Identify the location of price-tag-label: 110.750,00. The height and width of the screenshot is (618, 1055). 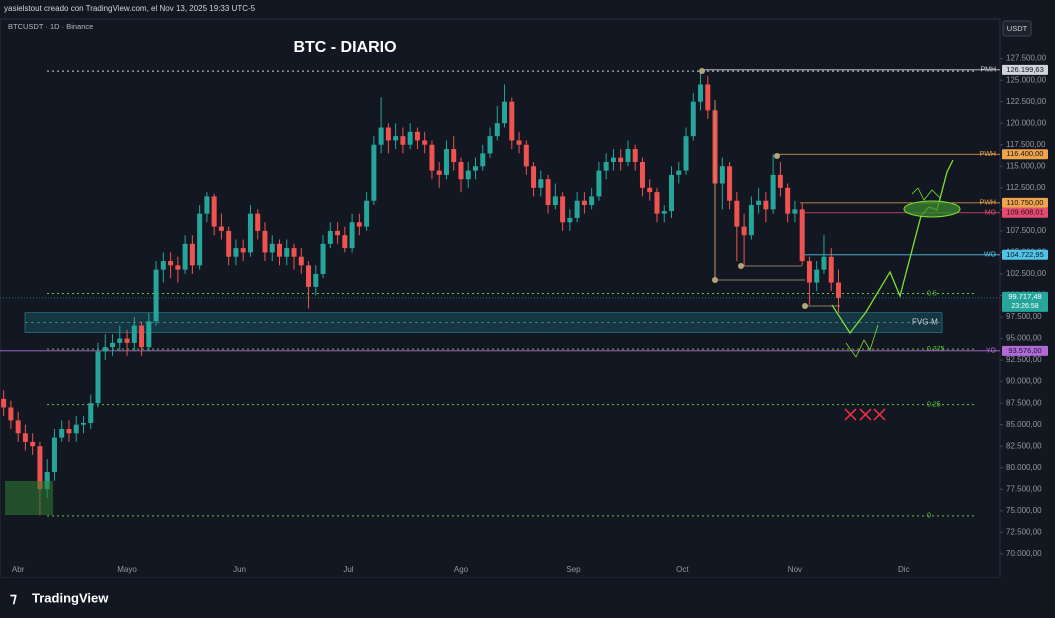
(1025, 202).